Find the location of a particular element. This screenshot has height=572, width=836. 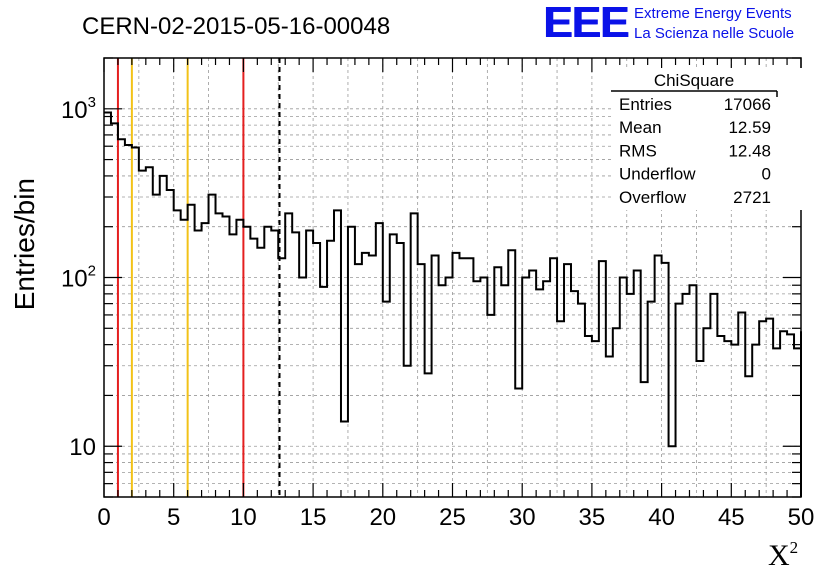

x-tick-label: 15 is located at coordinates (313, 517).